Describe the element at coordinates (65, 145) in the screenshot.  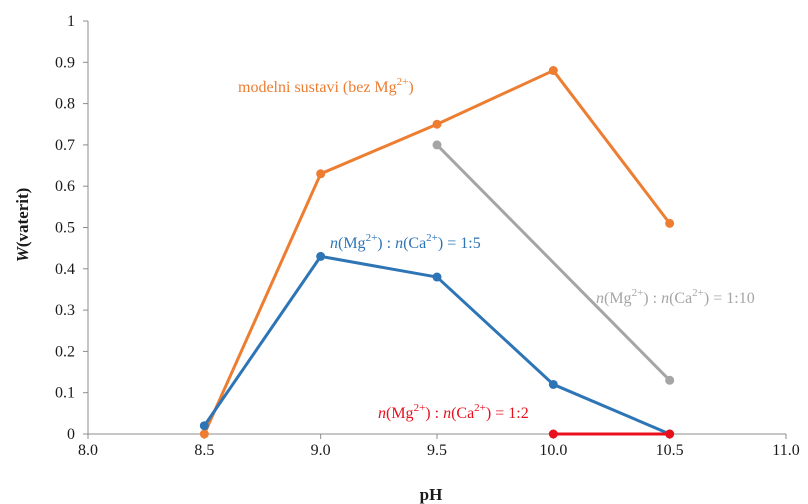
I see `y-tick-label: 0.7` at that location.